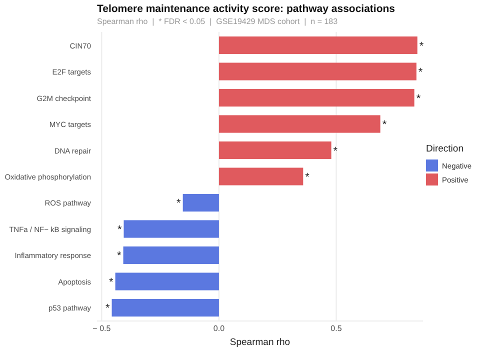 This screenshot has height=351, width=500. What do you see at coordinates (260, 342) in the screenshot?
I see `x-axis-title: Spearman rho` at bounding box center [260, 342].